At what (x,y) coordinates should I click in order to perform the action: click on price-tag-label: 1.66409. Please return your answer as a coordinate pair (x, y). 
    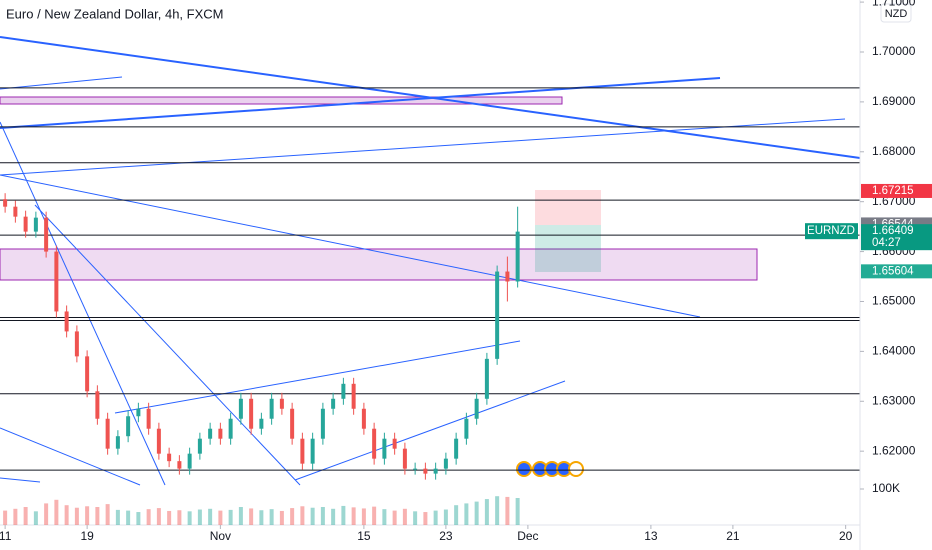
    Looking at the image, I should click on (893, 231).